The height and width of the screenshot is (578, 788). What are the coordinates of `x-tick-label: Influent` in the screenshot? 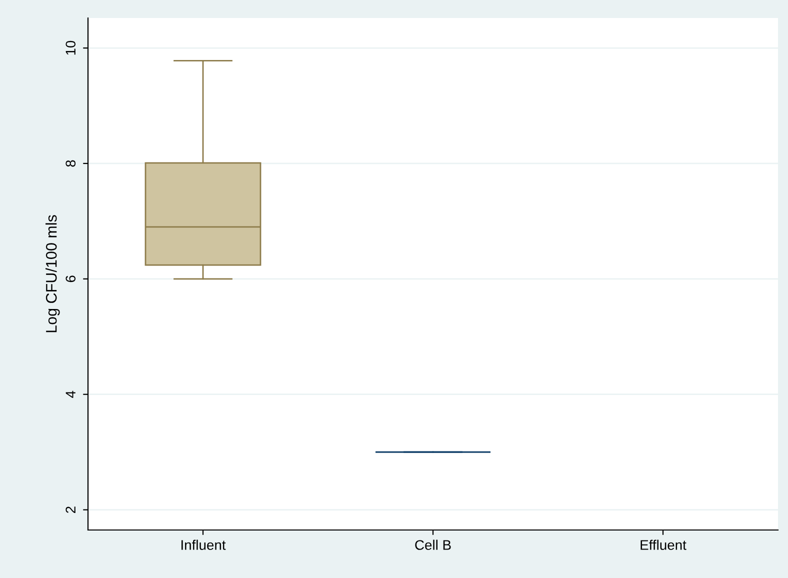 It's located at (204, 545).